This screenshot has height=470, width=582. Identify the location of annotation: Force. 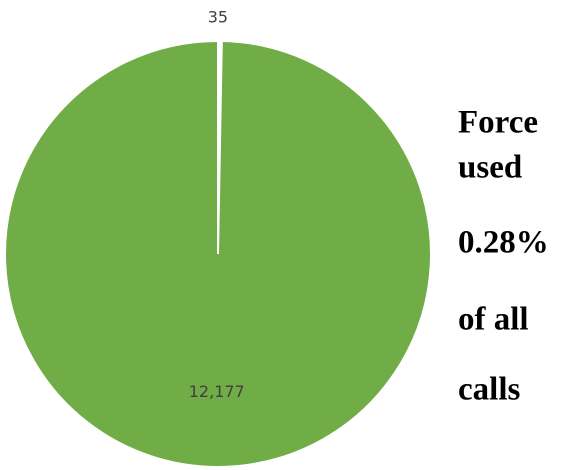
(498, 123).